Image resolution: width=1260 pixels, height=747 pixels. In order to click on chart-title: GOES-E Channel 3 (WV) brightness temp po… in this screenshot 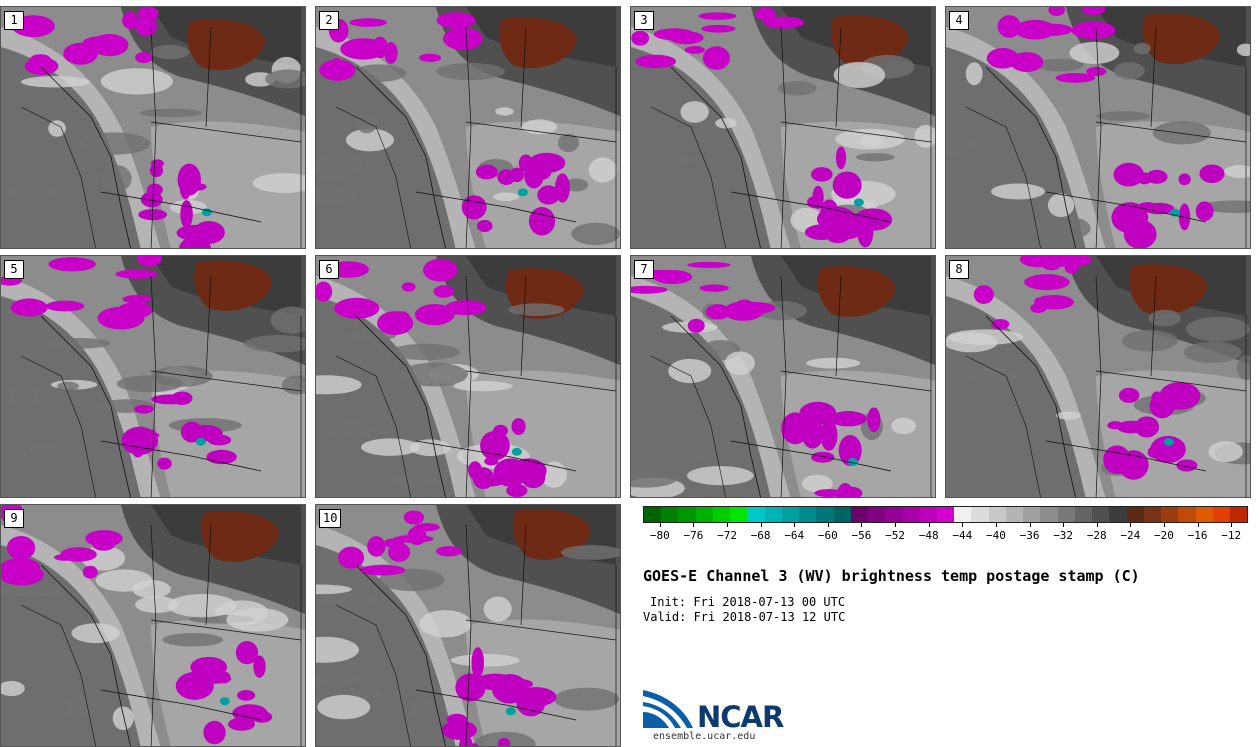, I will do `click(891, 576)`.